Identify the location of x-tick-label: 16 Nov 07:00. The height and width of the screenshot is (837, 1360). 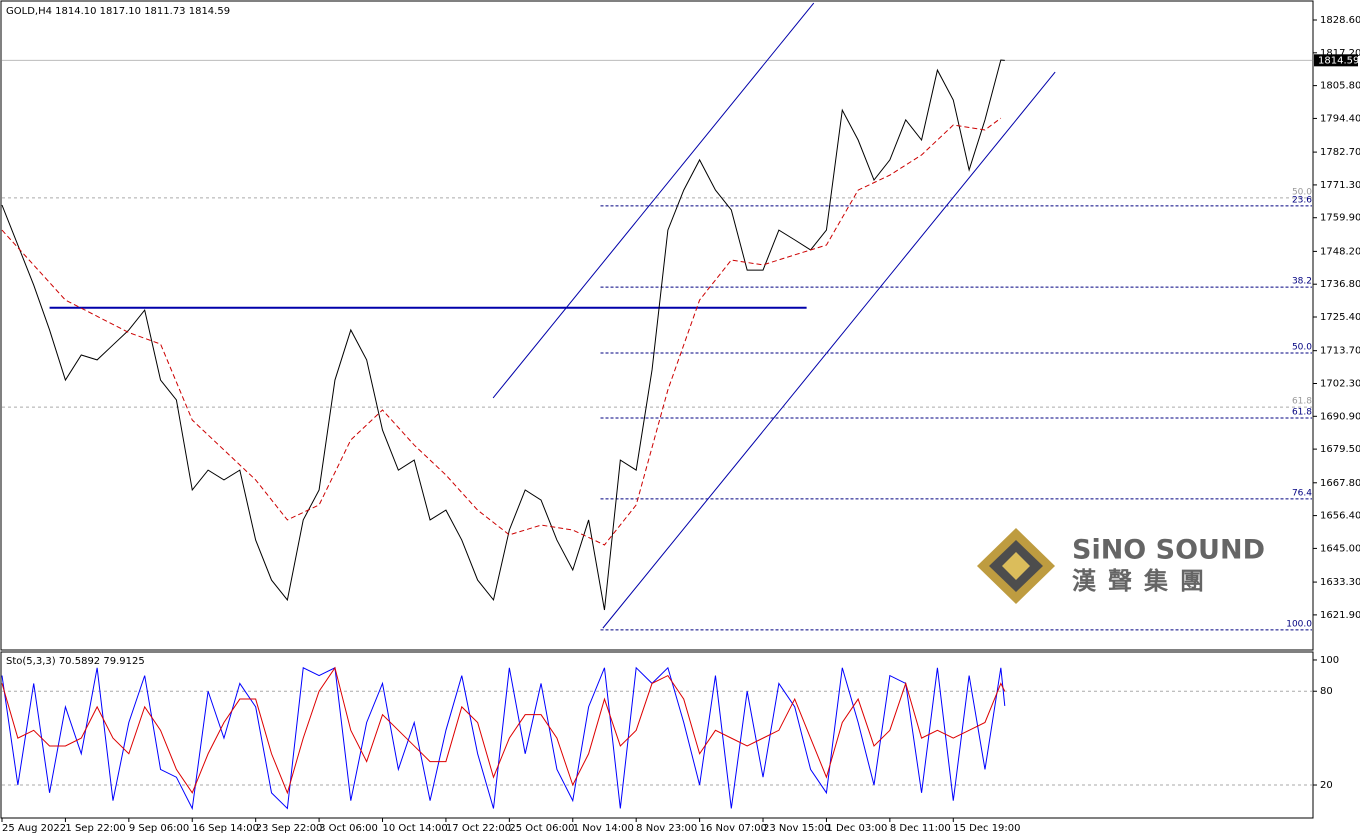
(733, 828).